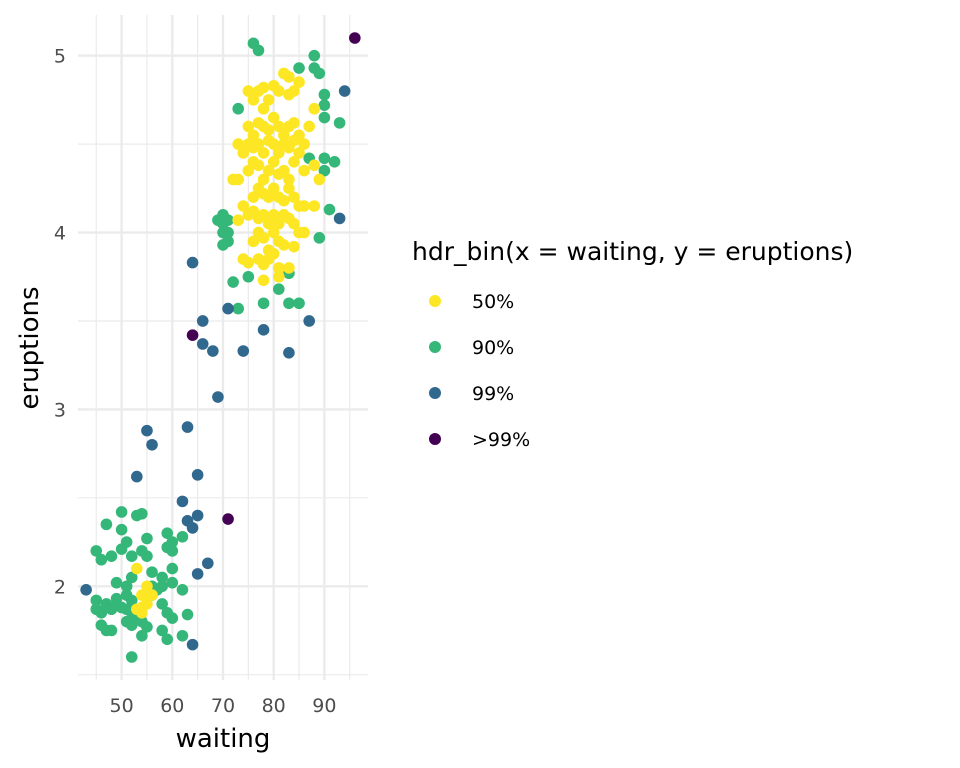  I want to click on legend-label: 99%, so click(493, 394).